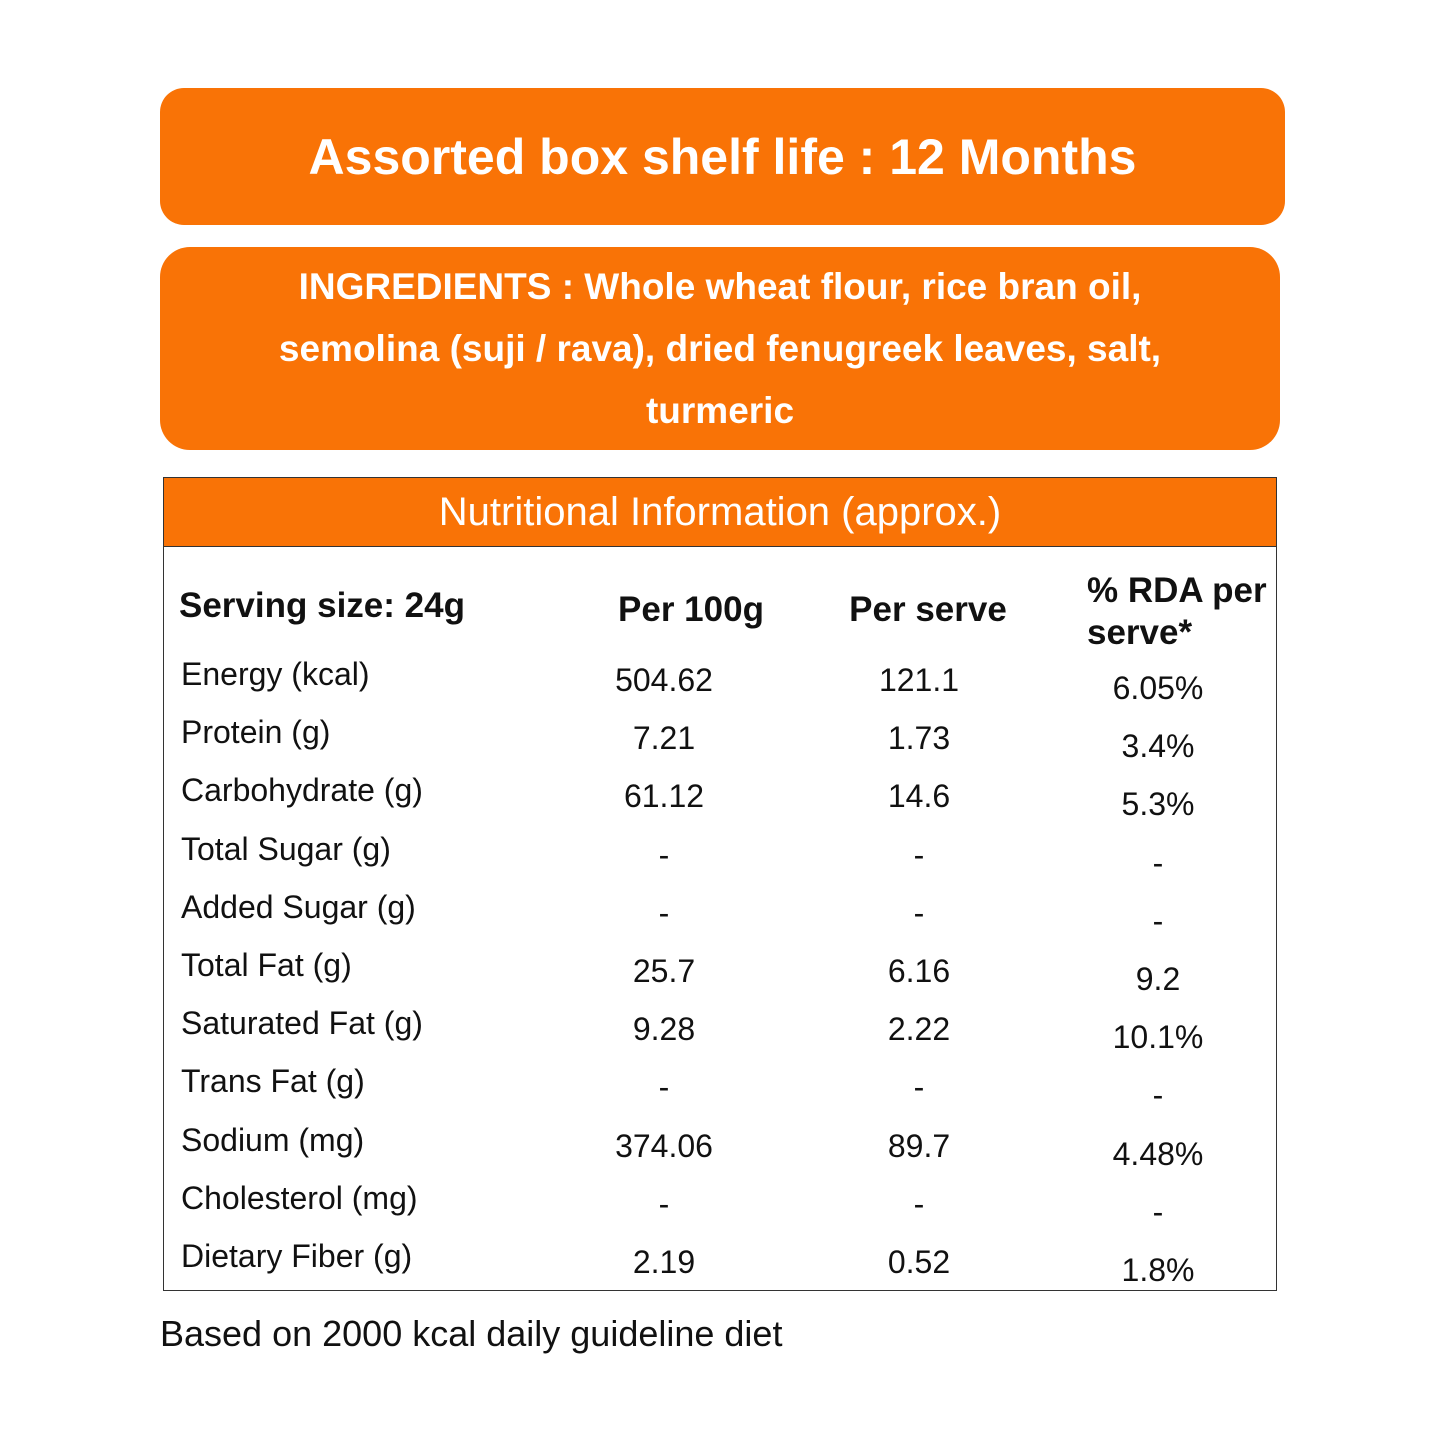 The width and height of the screenshot is (1445, 1445). I want to click on cell-value: 1.73, so click(919, 738).